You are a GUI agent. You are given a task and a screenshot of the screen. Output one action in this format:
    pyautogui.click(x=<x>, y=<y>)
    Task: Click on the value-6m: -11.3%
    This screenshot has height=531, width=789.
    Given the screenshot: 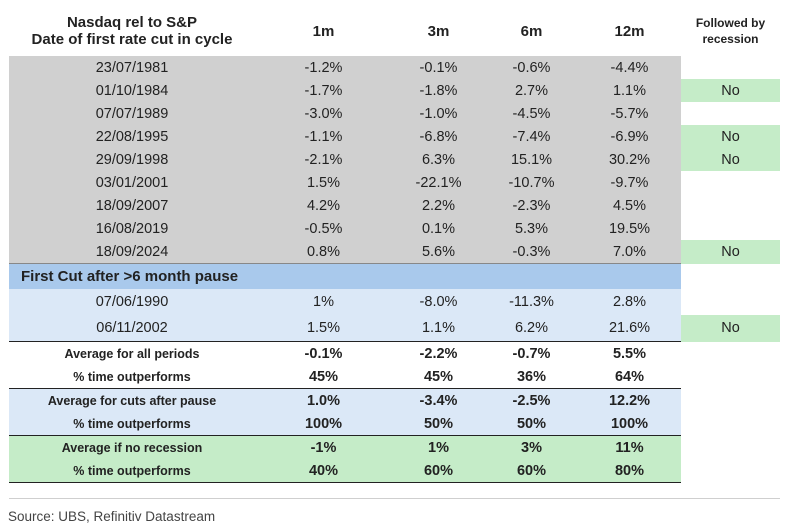 What is the action you would take?
    pyautogui.click(x=531, y=302)
    